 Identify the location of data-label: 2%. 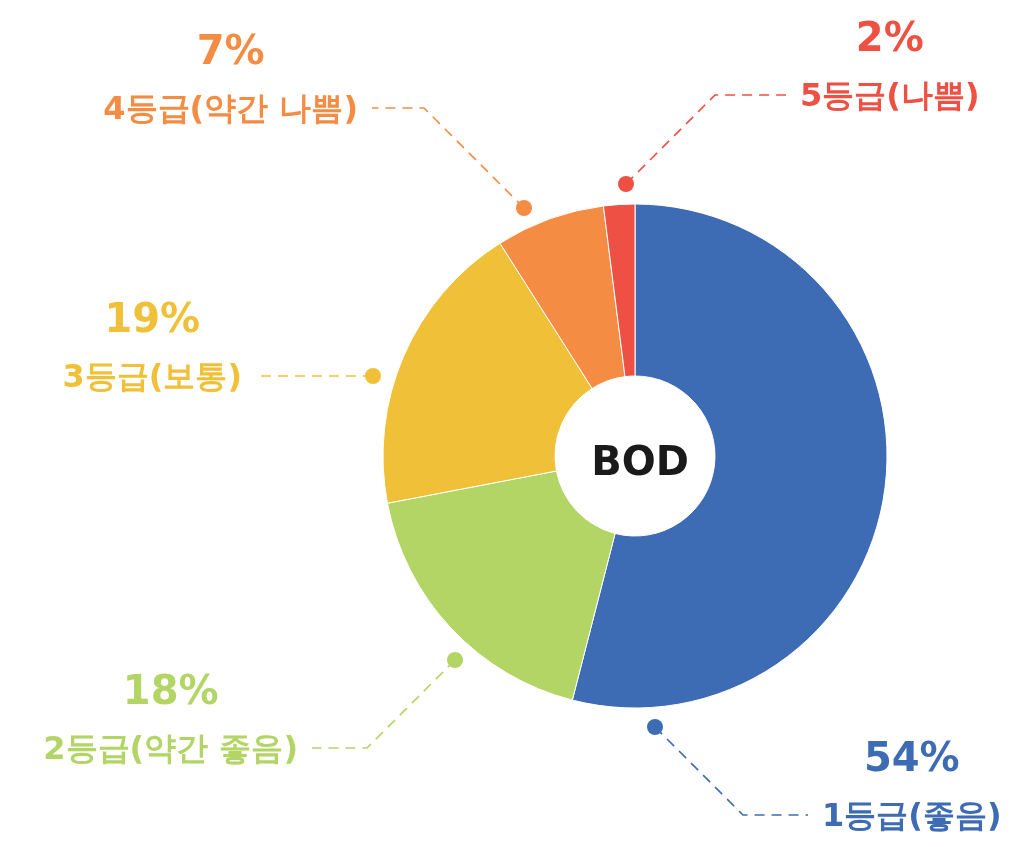
(889, 37).